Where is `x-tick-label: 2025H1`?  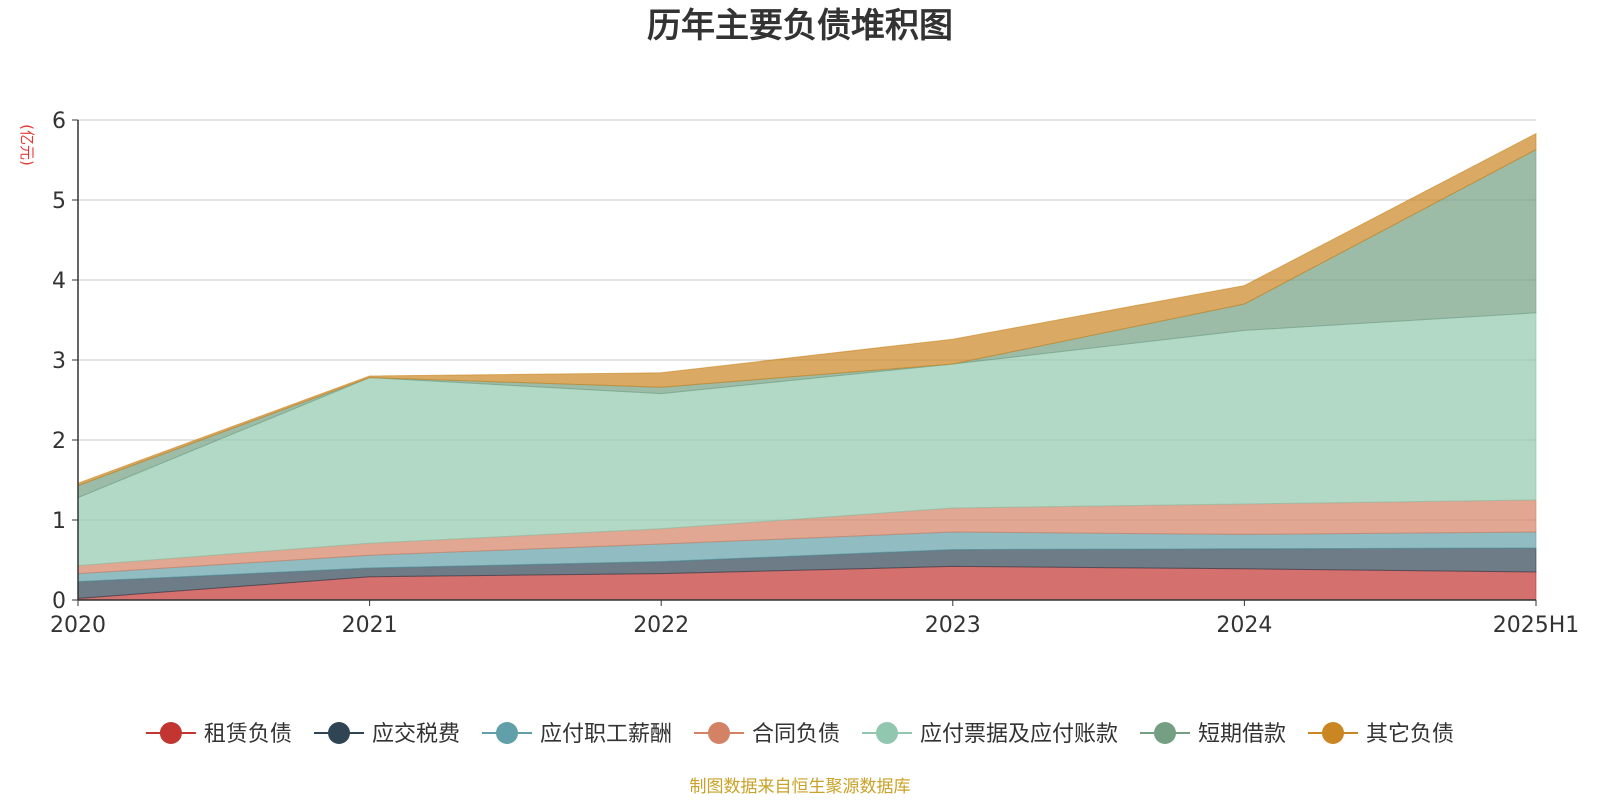
x-tick-label: 2025H1 is located at coordinates (1536, 625).